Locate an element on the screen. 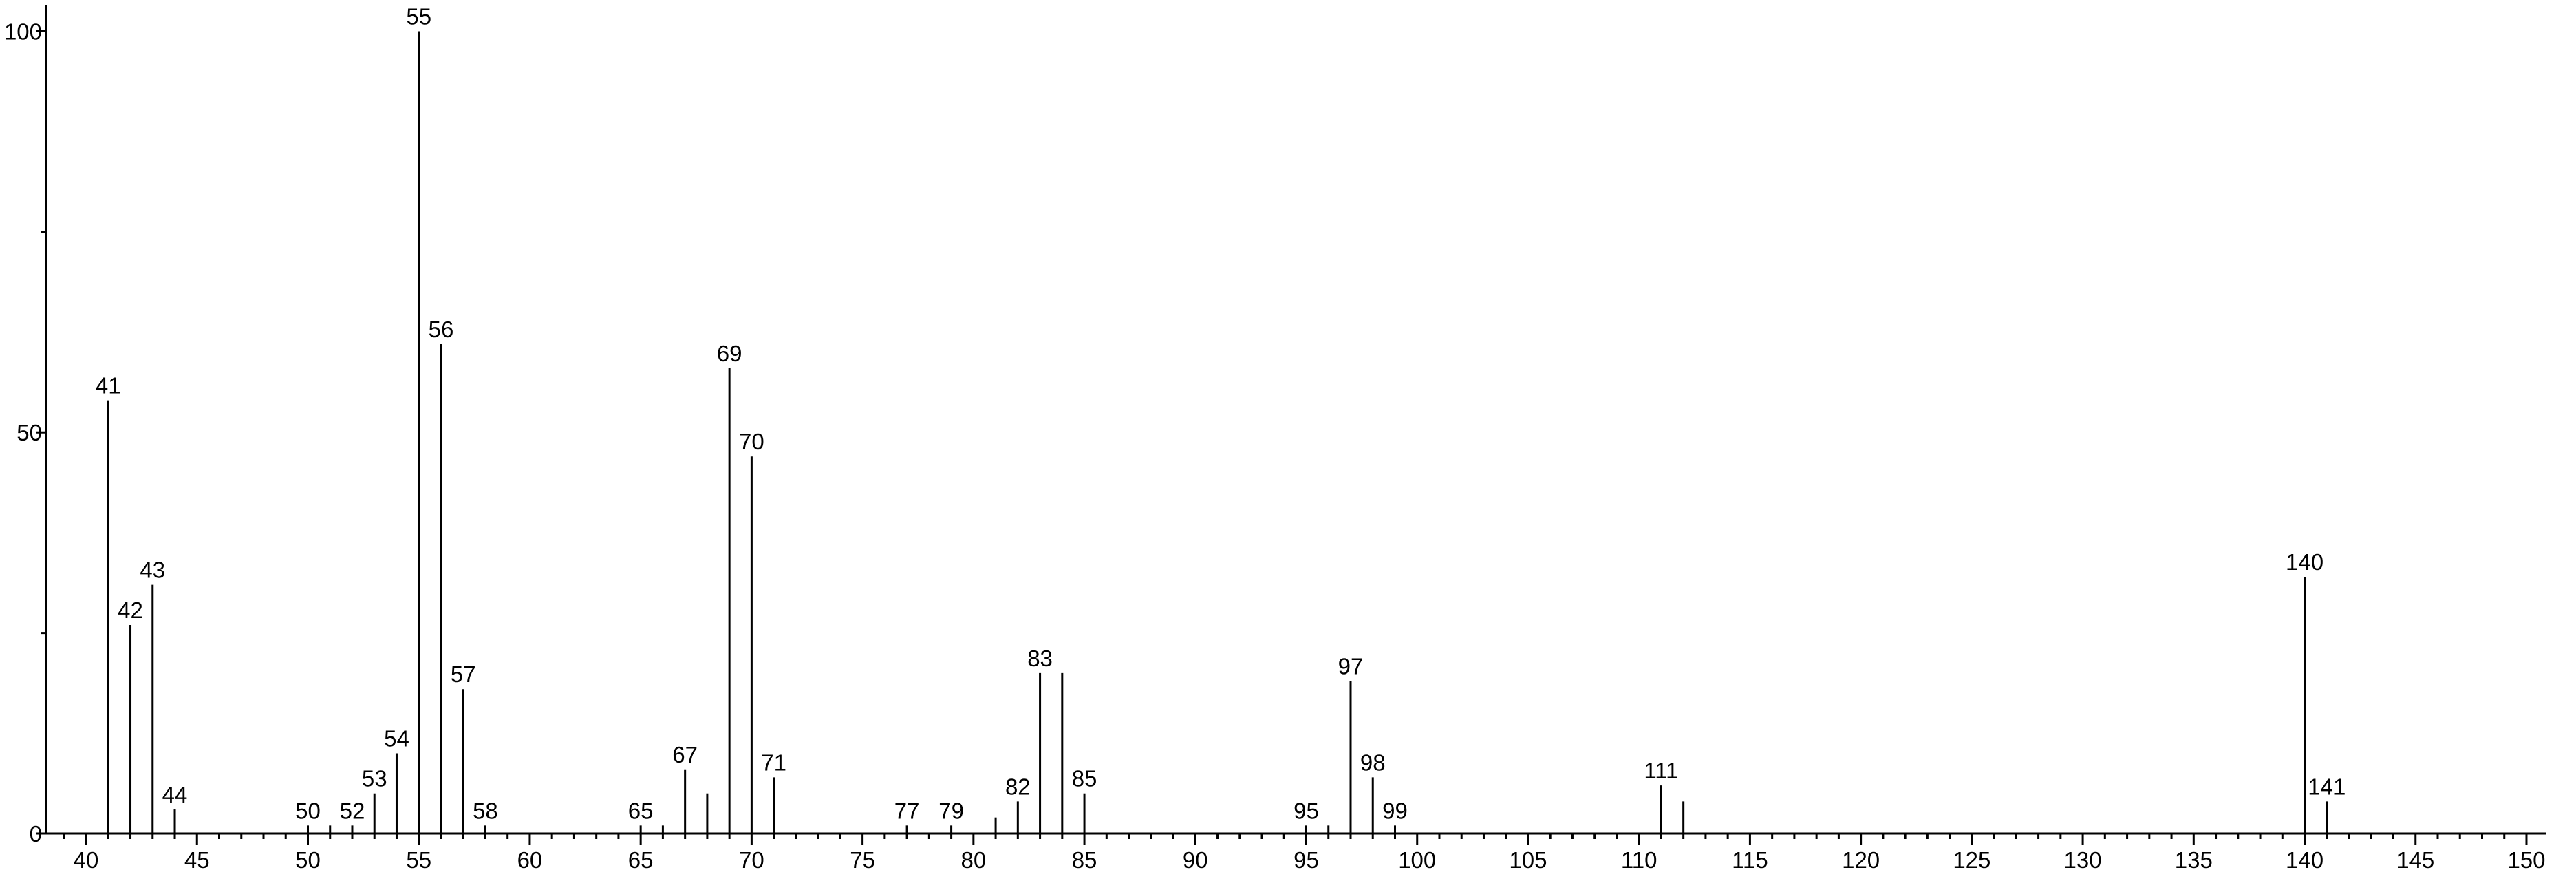  peak-label: 141 is located at coordinates (2327, 786).